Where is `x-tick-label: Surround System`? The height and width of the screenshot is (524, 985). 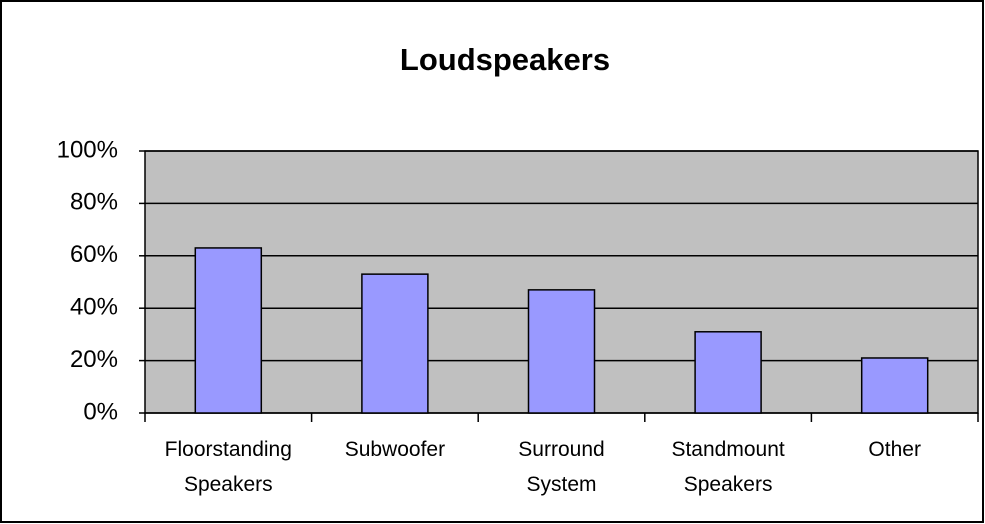 x-tick-label: Surround System is located at coordinates (561, 467).